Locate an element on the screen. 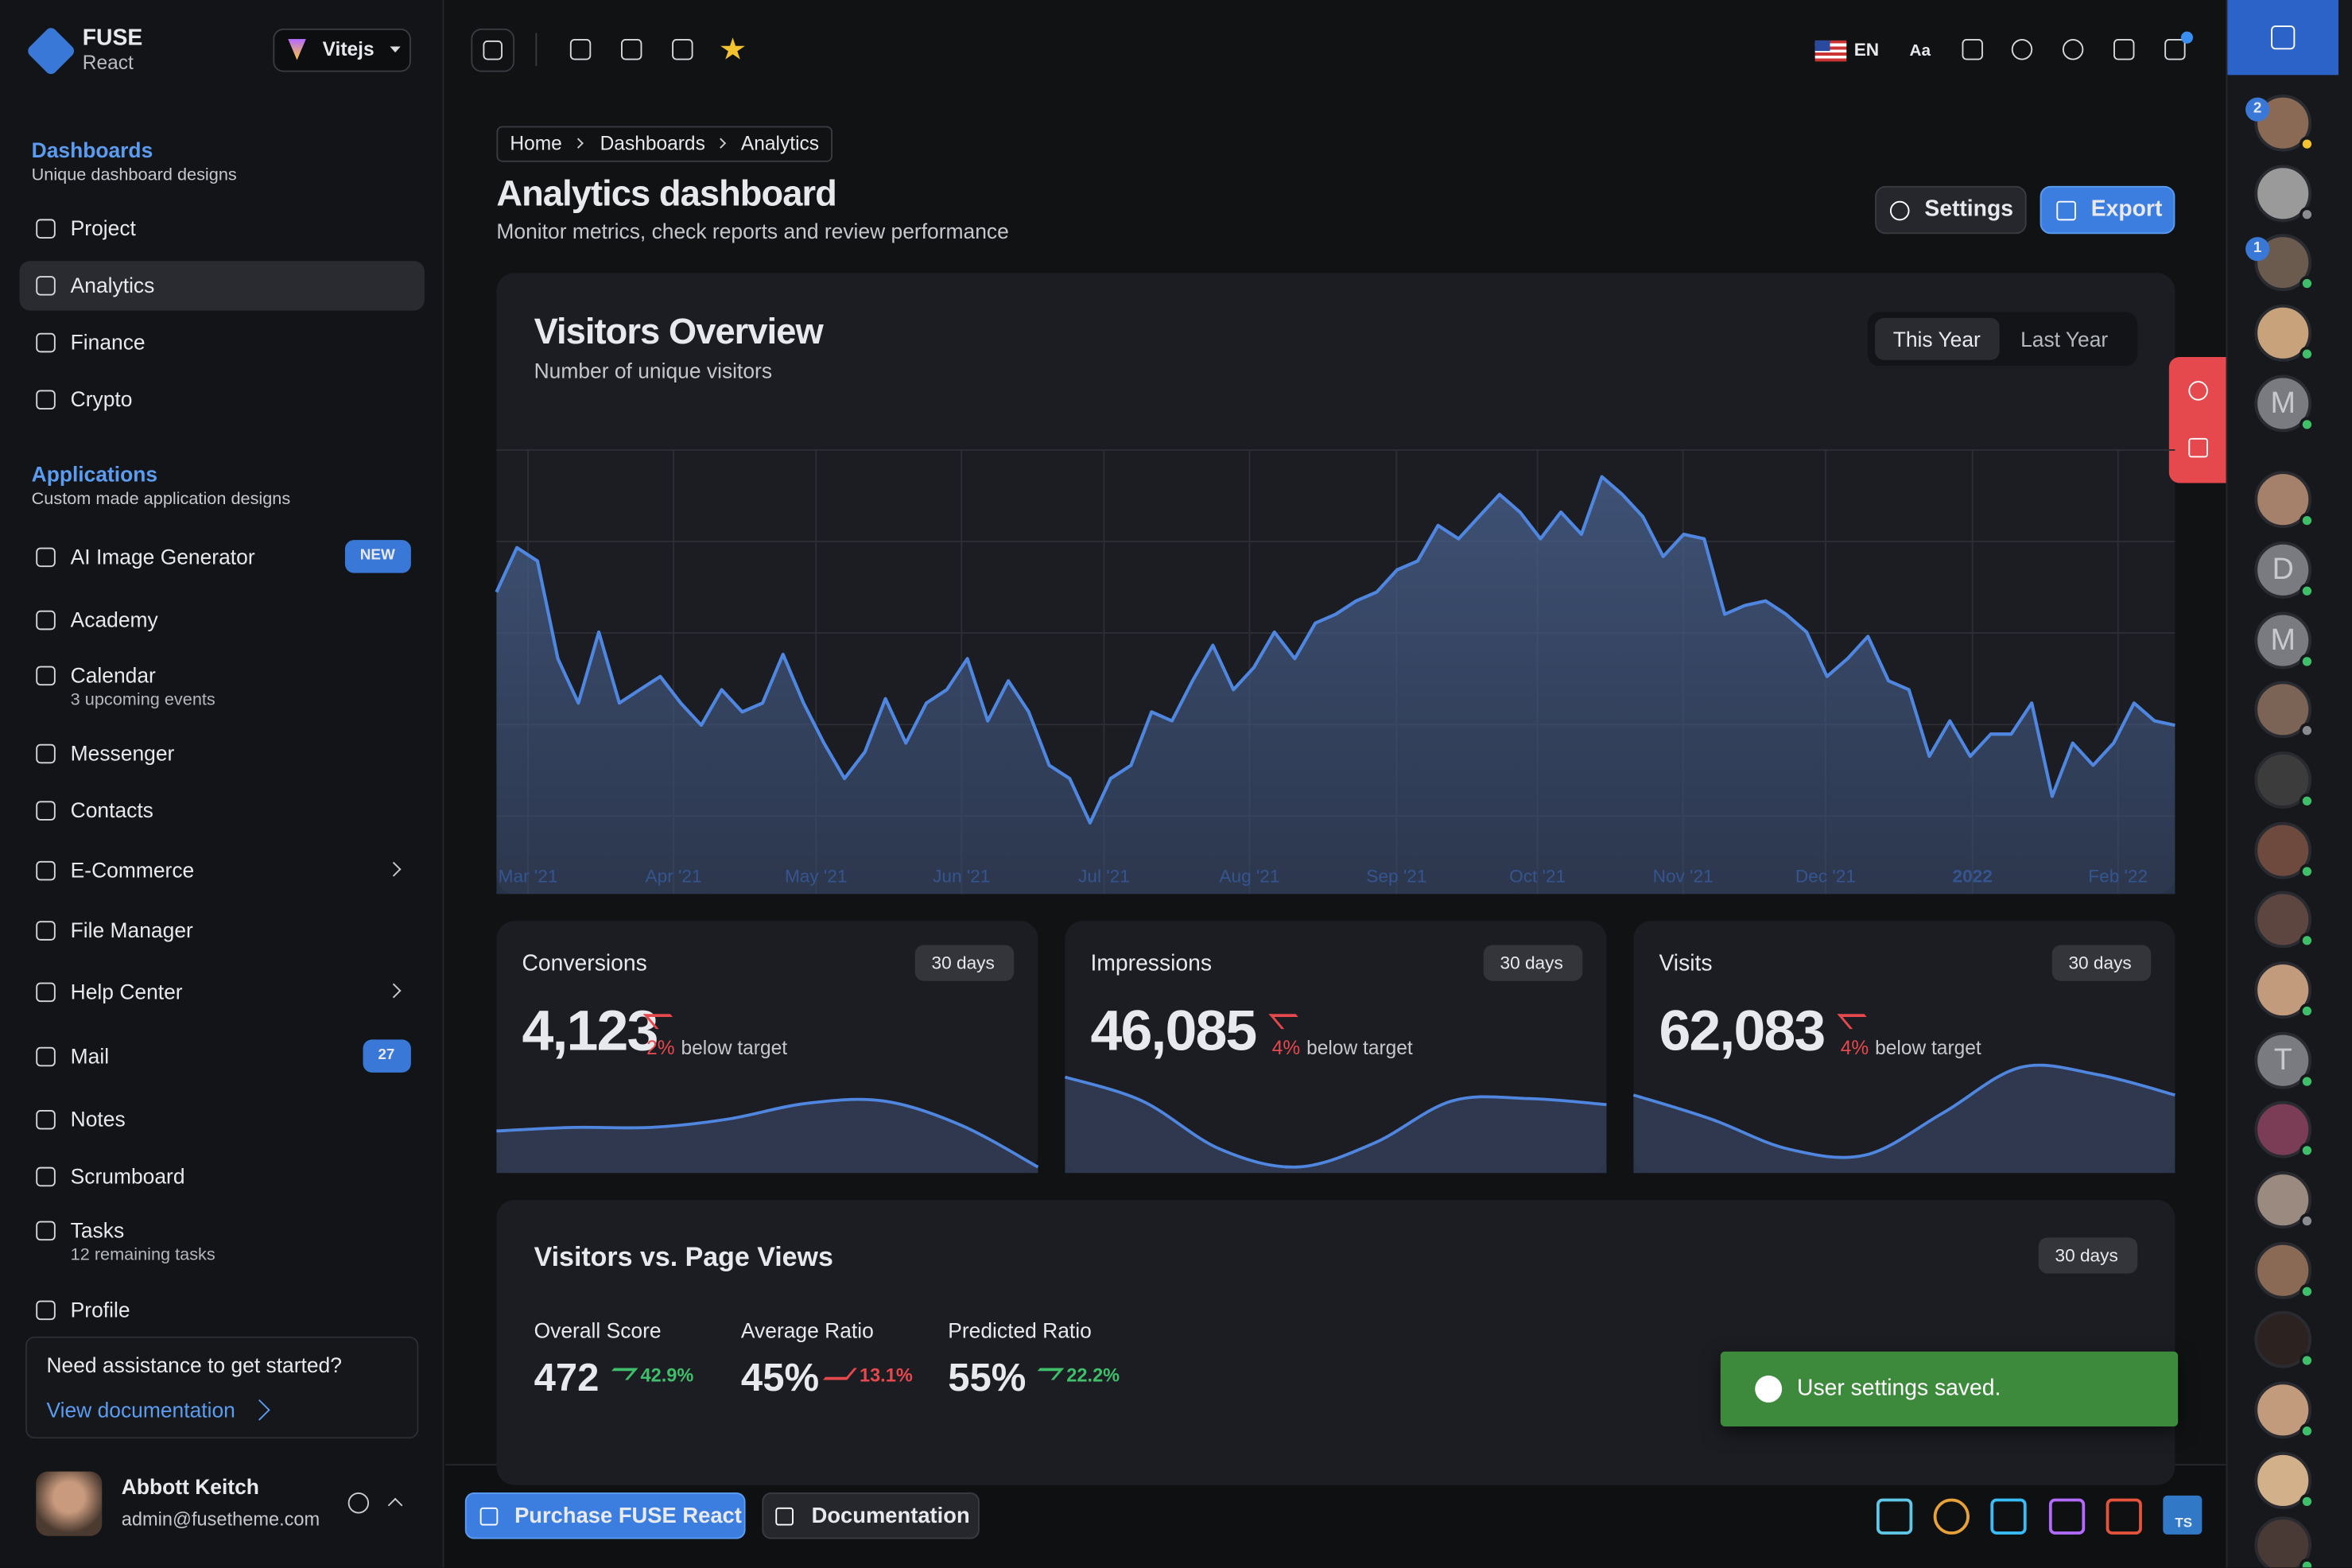  stat-value: 472 is located at coordinates (567, 1377).